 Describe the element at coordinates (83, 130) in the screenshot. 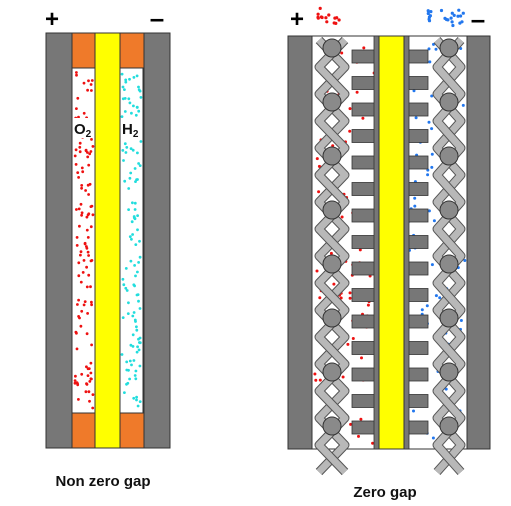

I see `o2-label: O2` at that location.